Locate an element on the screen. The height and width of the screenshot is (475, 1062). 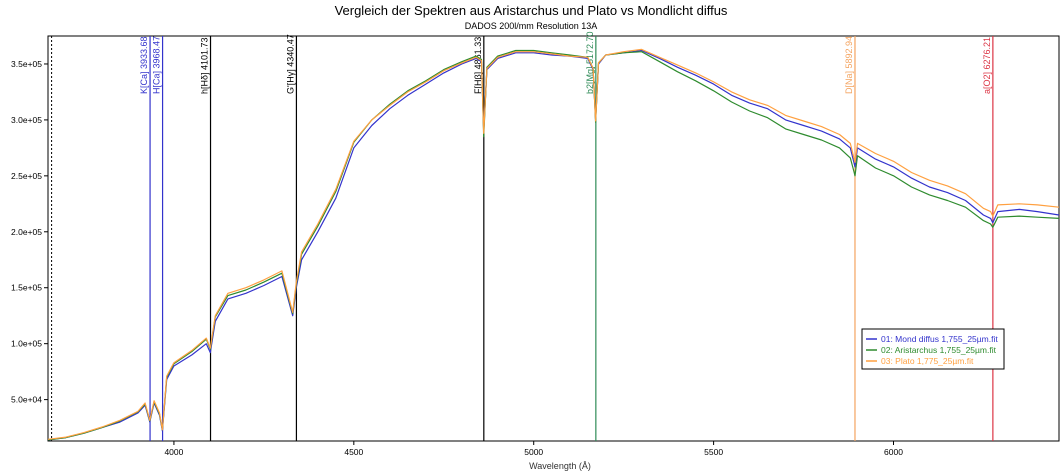
y-tick-label: 3.0e+05 is located at coordinates (26, 120).